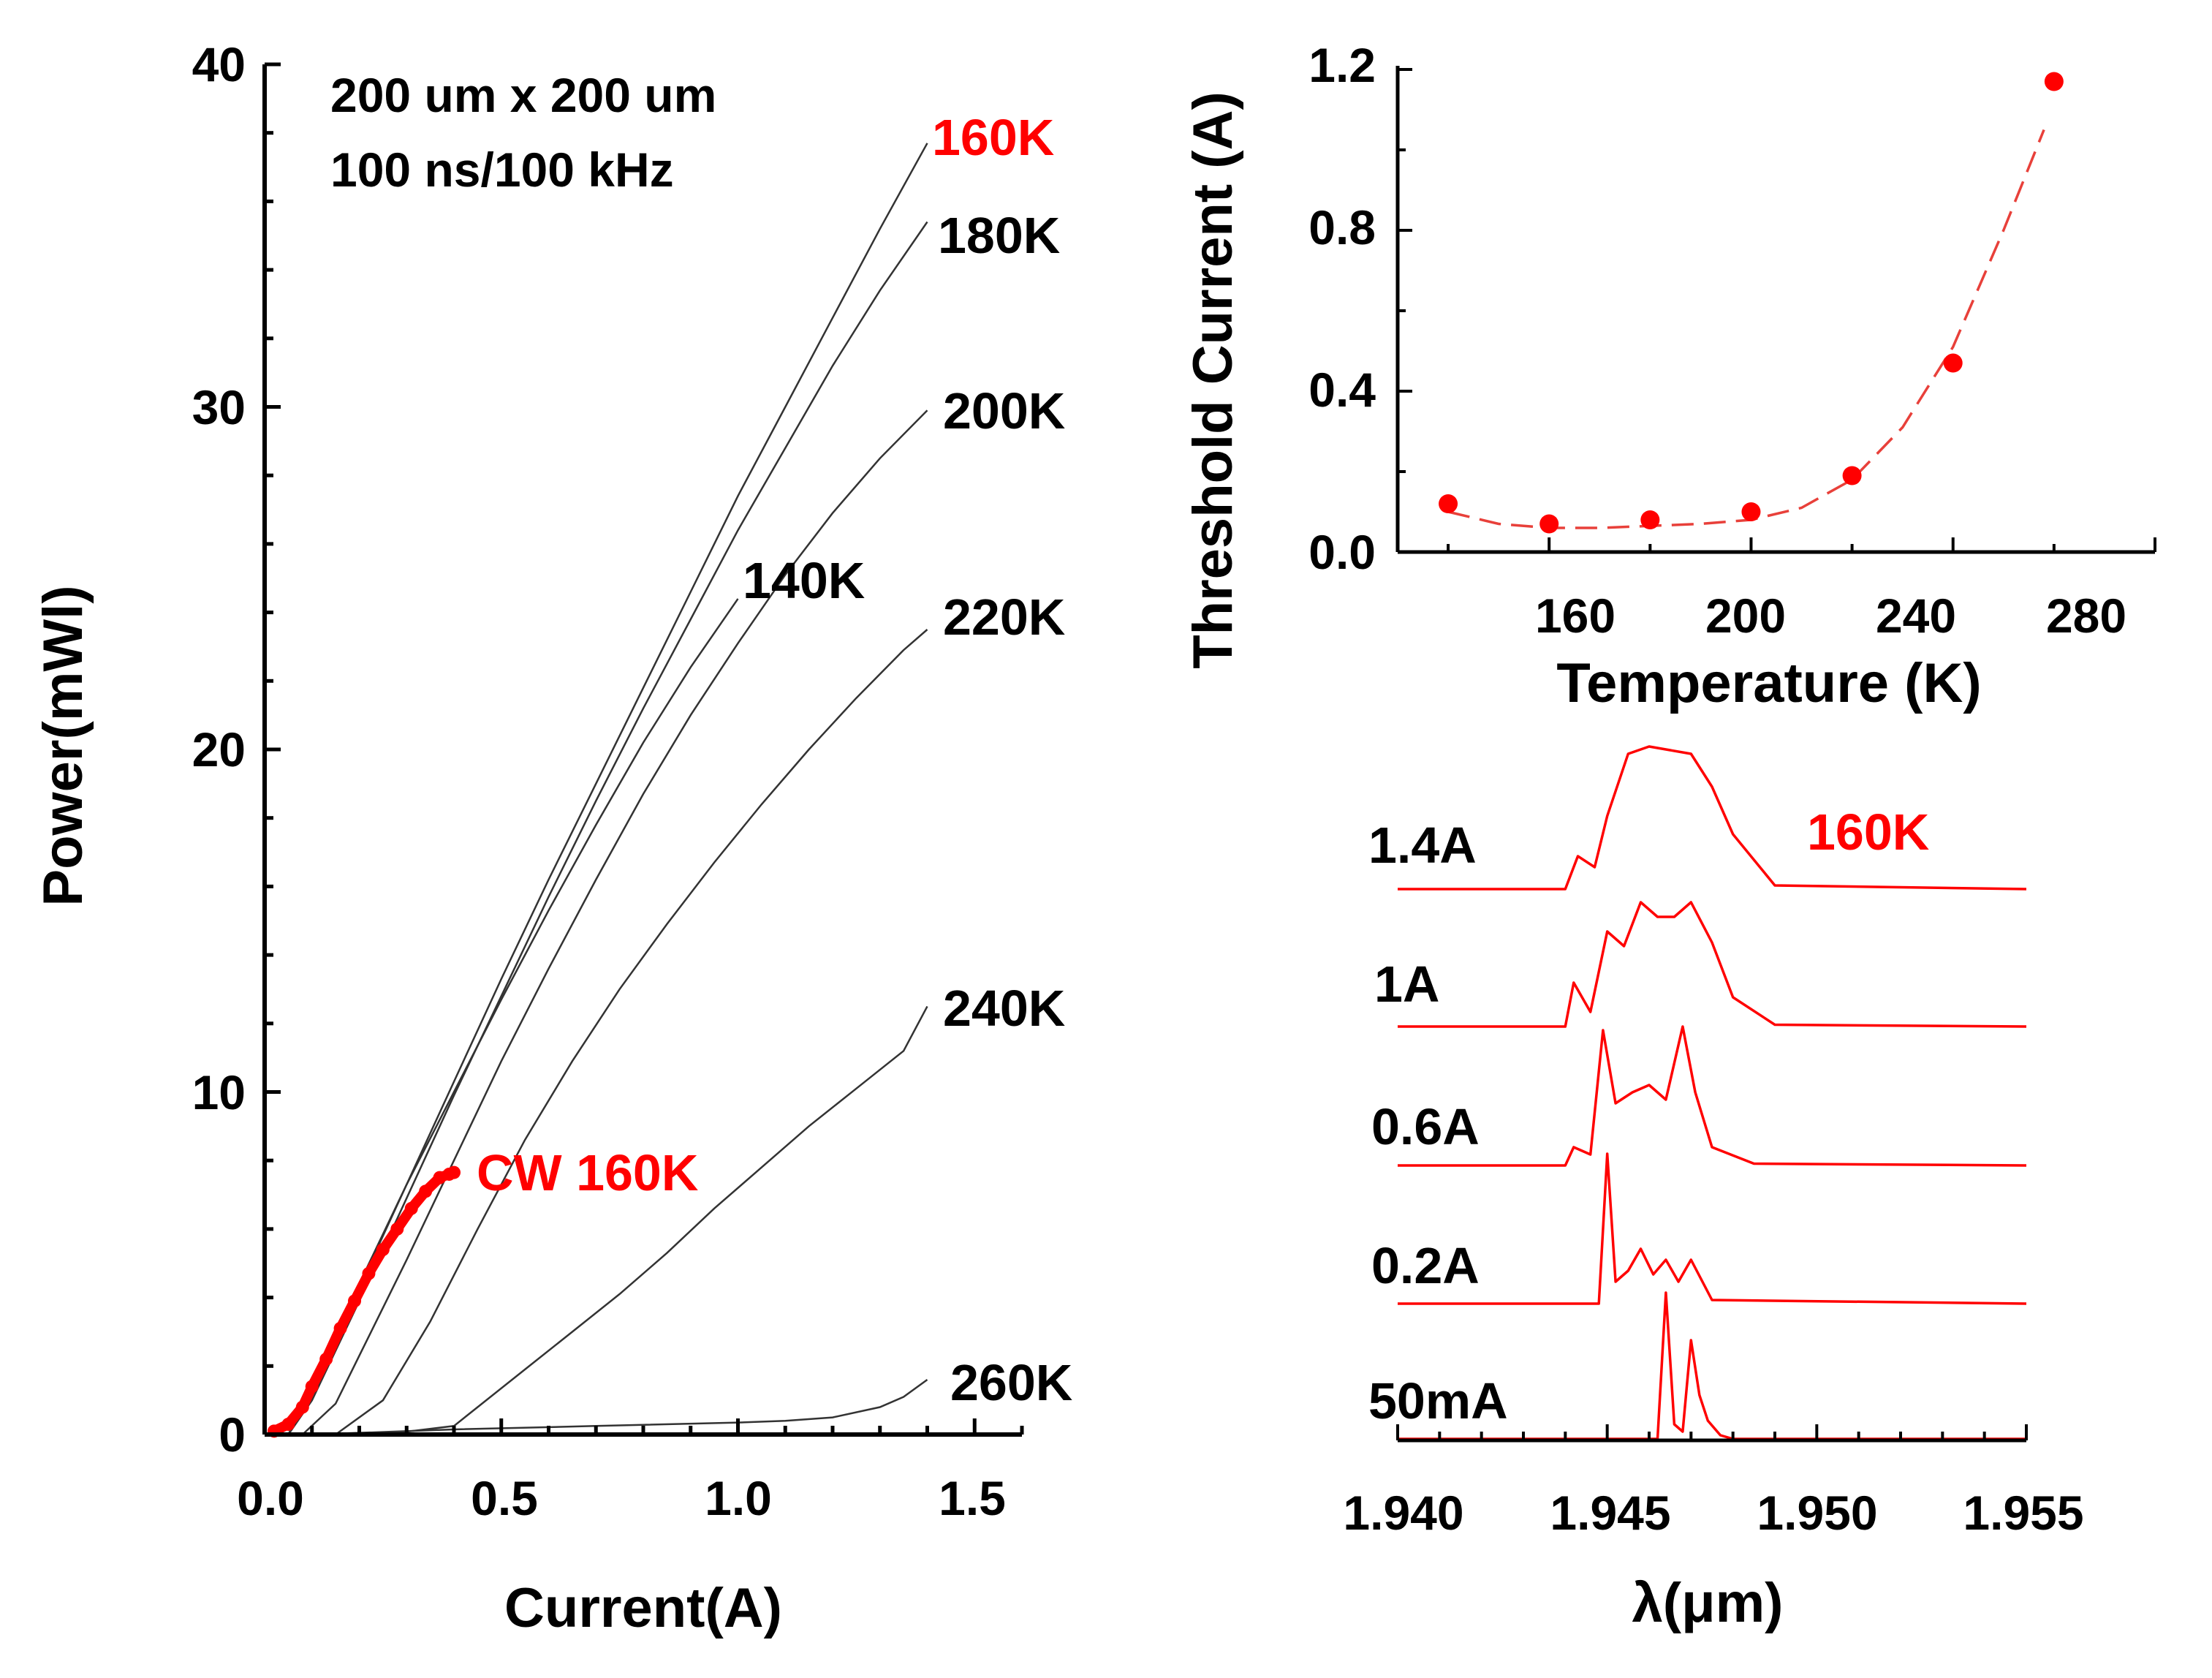 The image size is (2212, 1678). Describe the element at coordinates (2023, 1513) in the screenshot. I see `sp-x-tick-label: 1.955` at that location.